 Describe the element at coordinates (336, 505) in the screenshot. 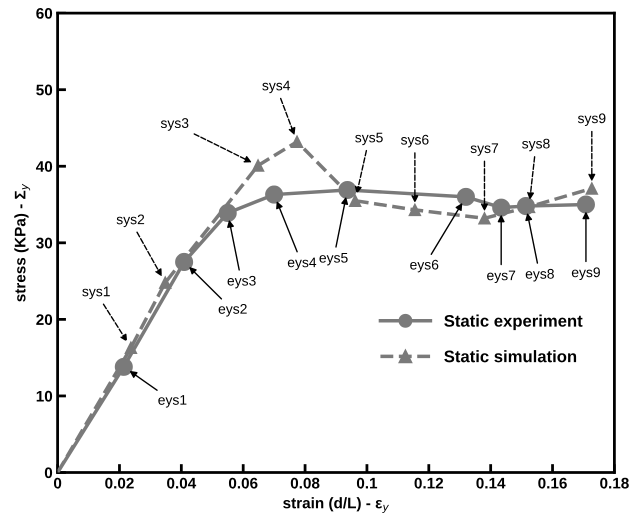

I see `x-axis-title: strain (d/L) - ε$_{y}$` at that location.